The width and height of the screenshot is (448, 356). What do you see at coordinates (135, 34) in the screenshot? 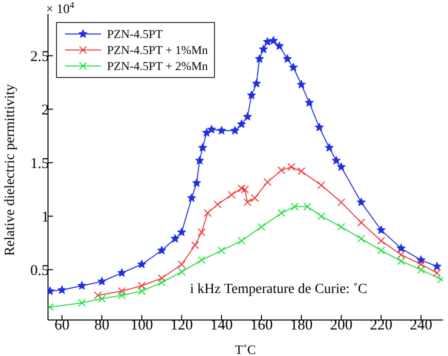
I see `legend-label: PZN-4.5PT` at bounding box center [135, 34].